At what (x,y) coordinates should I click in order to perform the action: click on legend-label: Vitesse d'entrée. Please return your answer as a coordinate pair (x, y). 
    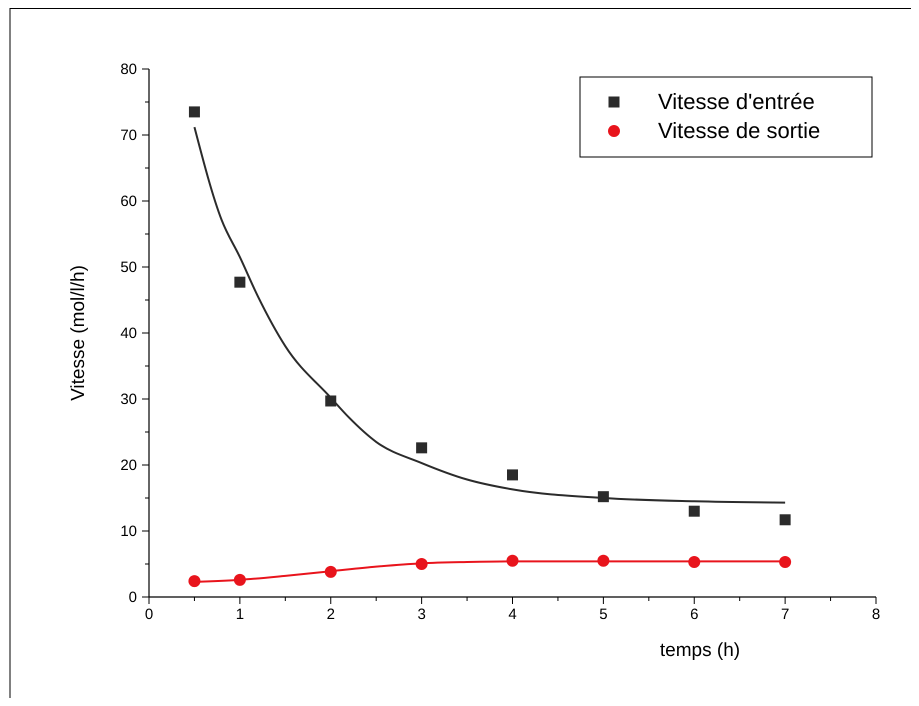
    Looking at the image, I should click on (736, 101).